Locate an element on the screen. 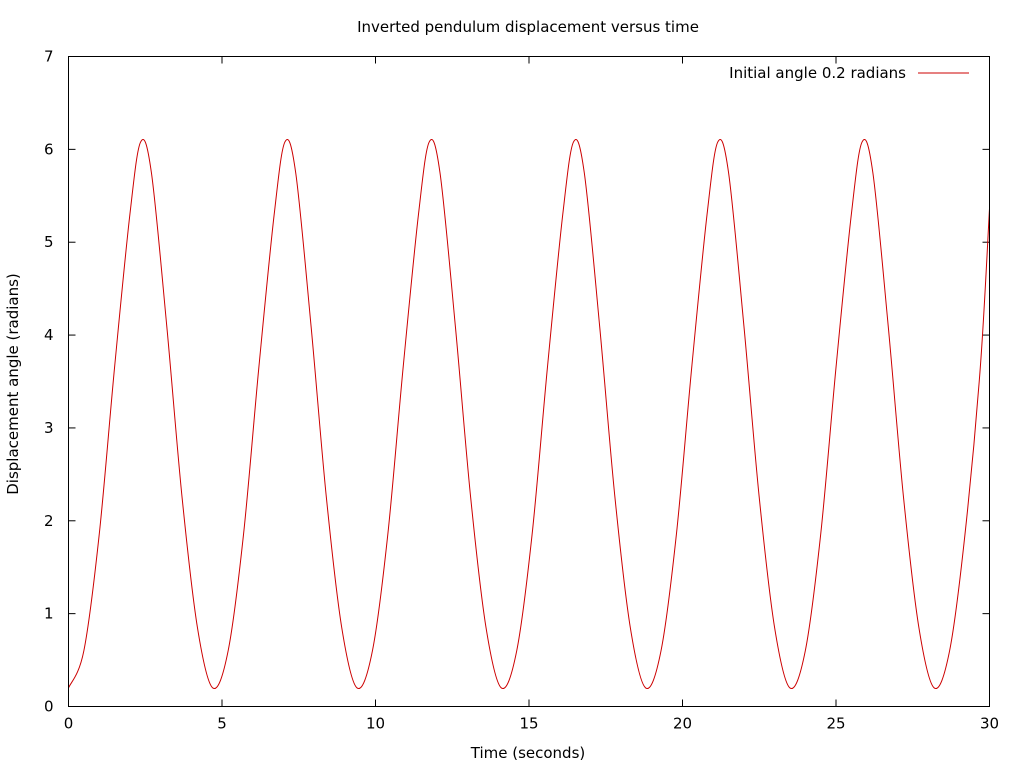  x-tick-label: 20 is located at coordinates (682, 724).